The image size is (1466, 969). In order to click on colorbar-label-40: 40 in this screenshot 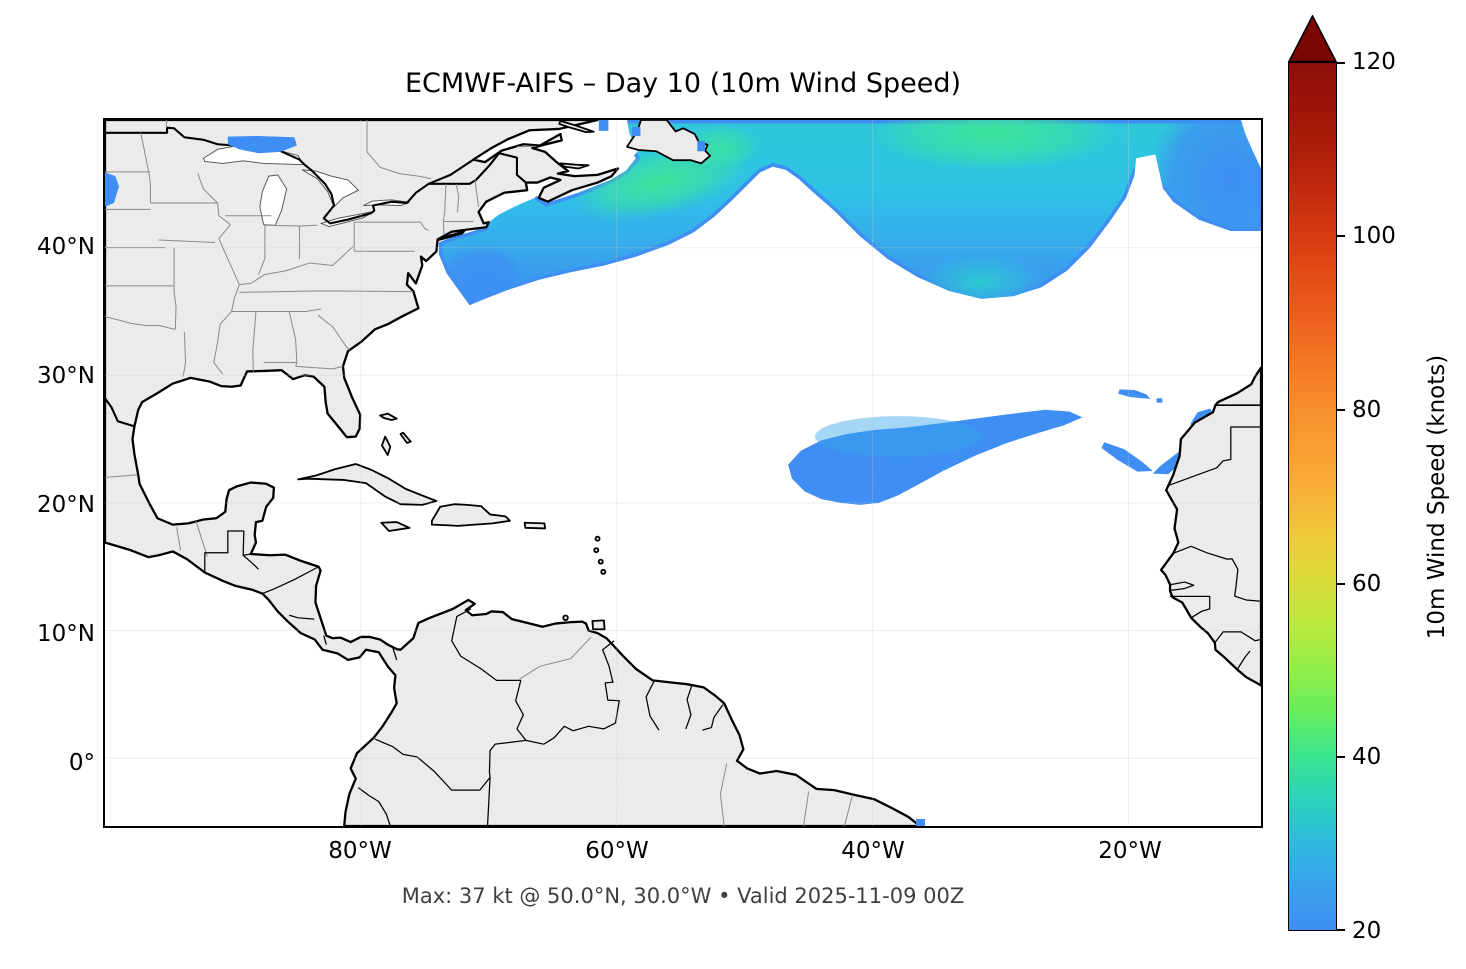, I will do `click(1367, 757)`.